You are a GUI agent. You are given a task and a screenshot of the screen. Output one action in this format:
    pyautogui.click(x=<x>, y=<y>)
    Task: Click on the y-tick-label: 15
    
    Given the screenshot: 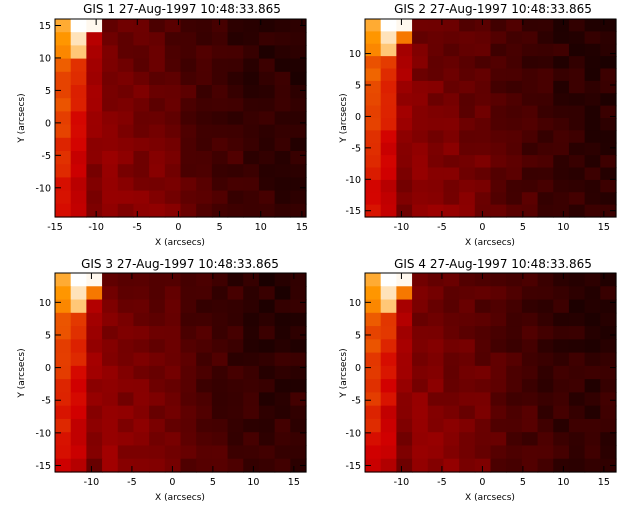 What is the action you would take?
    pyautogui.click(x=45, y=26)
    